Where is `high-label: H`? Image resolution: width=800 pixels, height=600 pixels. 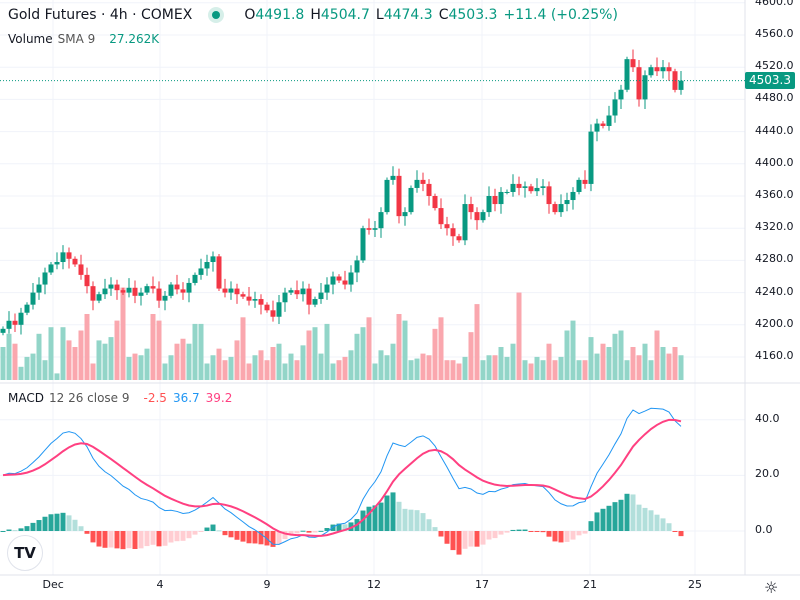 high-label: H is located at coordinates (315, 15).